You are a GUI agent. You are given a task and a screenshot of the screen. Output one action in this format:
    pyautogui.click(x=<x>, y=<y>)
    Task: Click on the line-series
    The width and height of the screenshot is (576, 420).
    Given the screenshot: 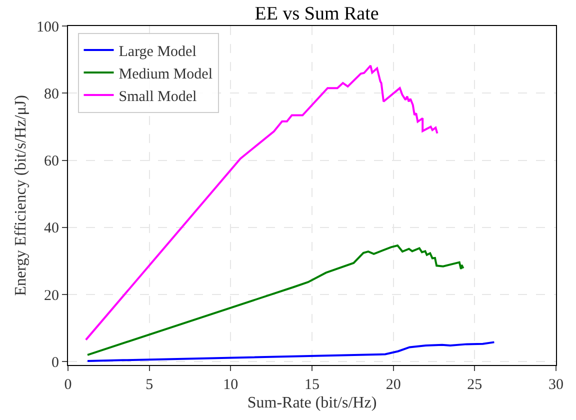 What is the action you would take?
    pyautogui.click(x=291, y=351)
    